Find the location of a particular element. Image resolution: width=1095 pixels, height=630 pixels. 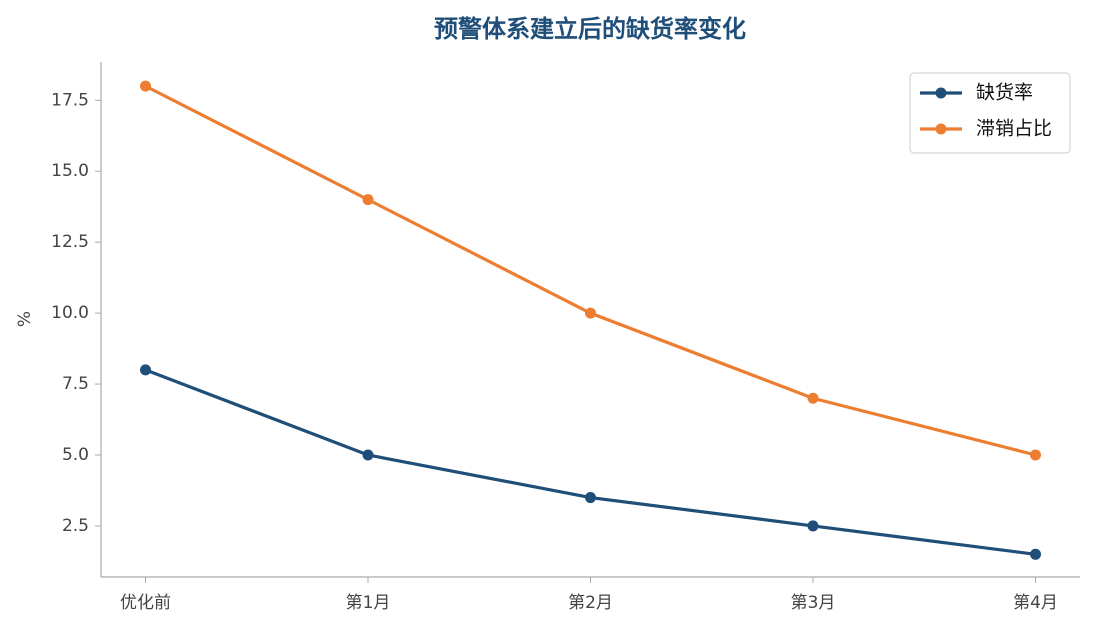

y-tick-label: 2.5 is located at coordinates (75, 526).